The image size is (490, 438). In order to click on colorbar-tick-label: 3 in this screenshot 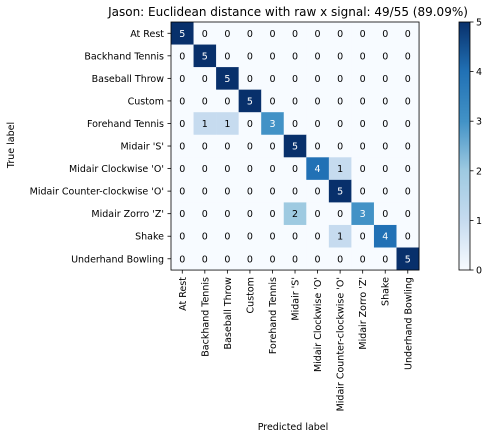, I will do `click(479, 122)`.